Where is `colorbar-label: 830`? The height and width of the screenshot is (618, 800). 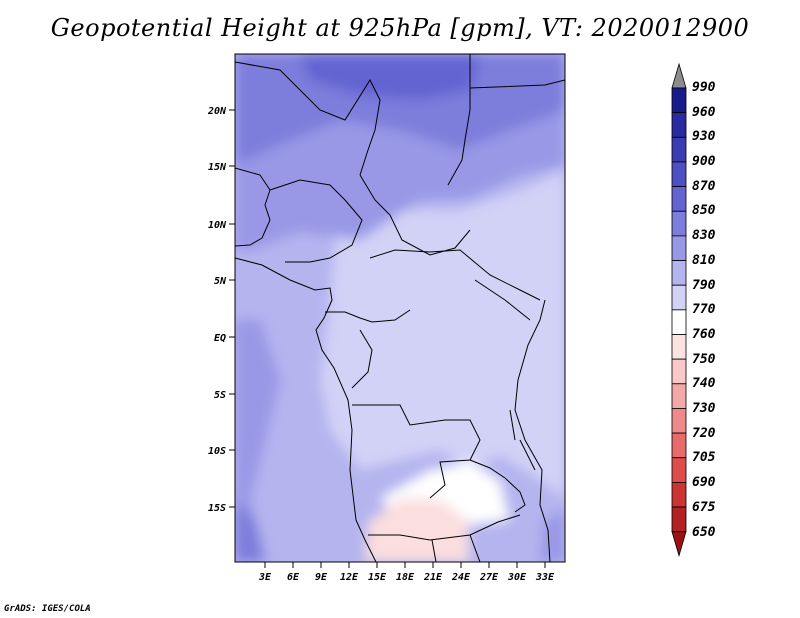
colorbar-label: 830 is located at coordinates (704, 235).